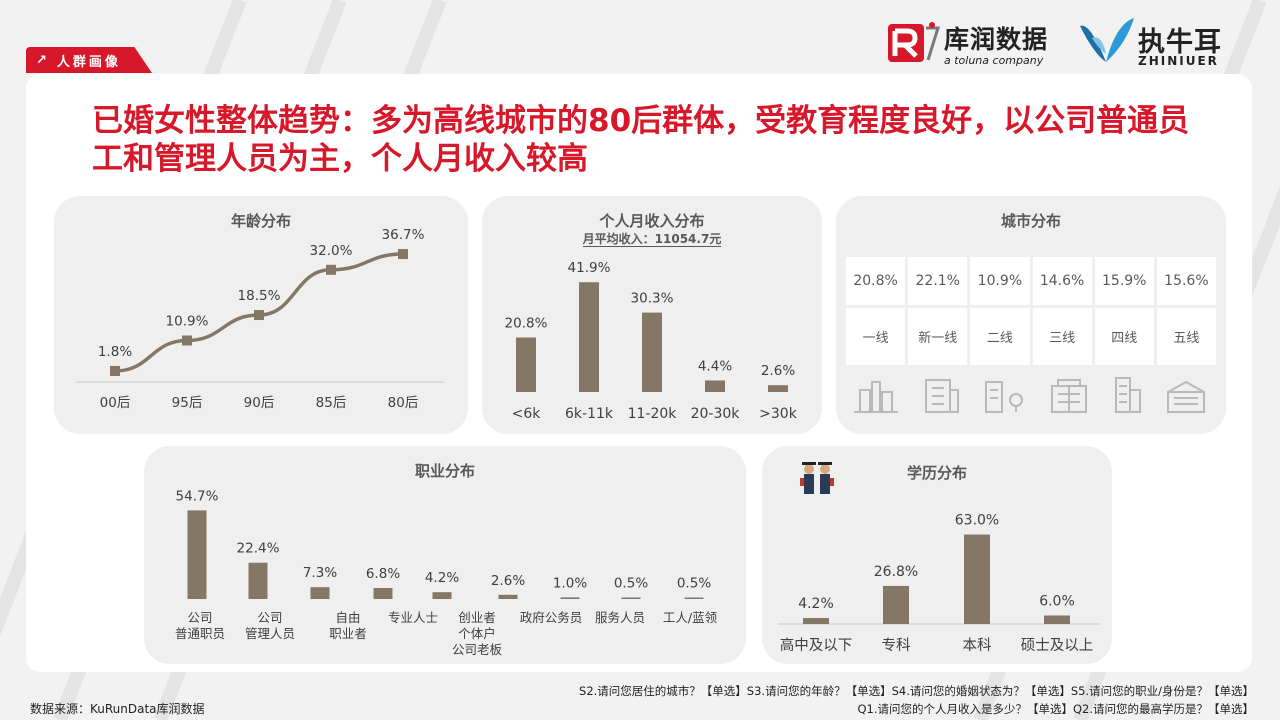 Image resolution: width=1280 pixels, height=720 pixels. What do you see at coordinates (716, 414) in the screenshot?
I see `income-tick-label: 20-30k` at bounding box center [716, 414].